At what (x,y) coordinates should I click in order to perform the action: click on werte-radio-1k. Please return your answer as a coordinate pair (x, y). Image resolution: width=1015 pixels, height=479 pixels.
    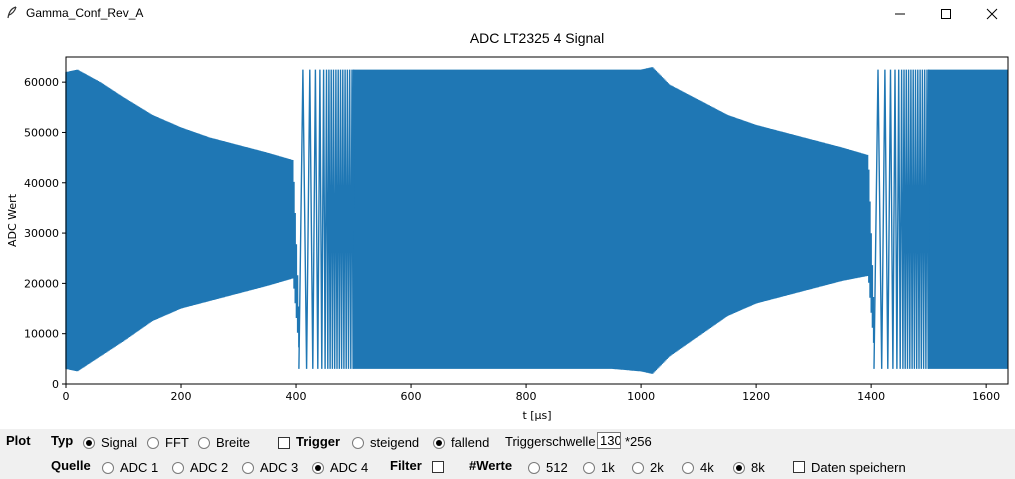
    Looking at the image, I should click on (589, 468).